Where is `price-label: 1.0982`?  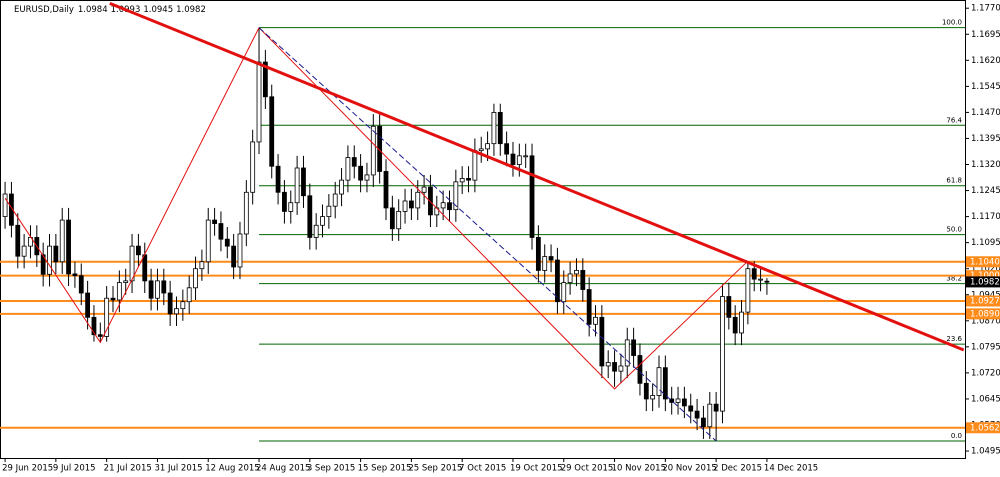
price-label: 1.0982 is located at coordinates (985, 282).